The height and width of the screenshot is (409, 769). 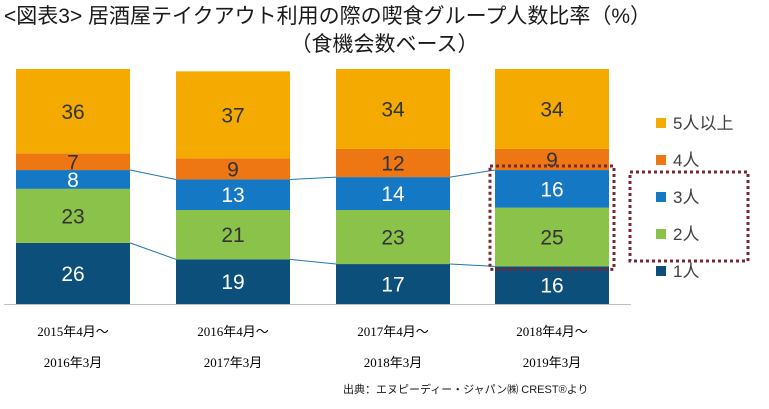 What do you see at coordinates (661, 123) in the screenshot?
I see `legend-swatch-5人以上` at bounding box center [661, 123].